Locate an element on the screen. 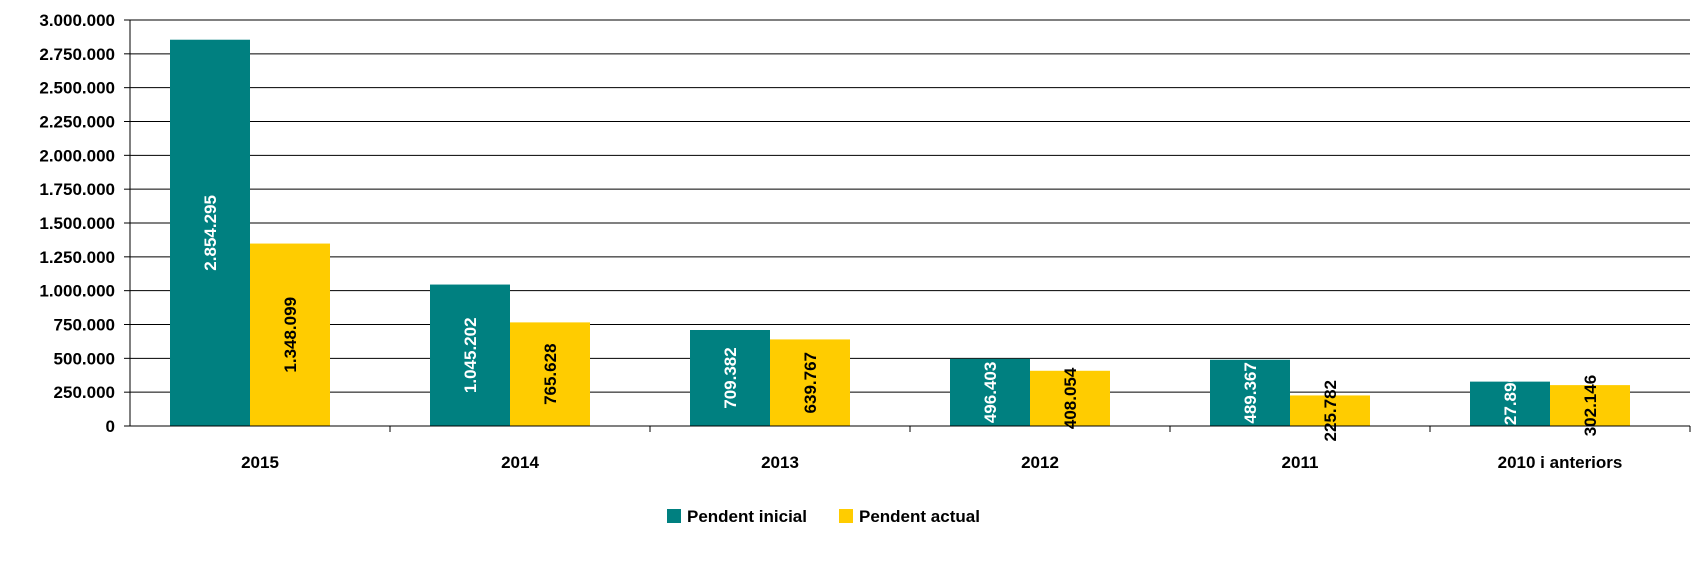 The width and height of the screenshot is (1697, 571). y-tick-label: 2.750.000 is located at coordinates (77, 54).